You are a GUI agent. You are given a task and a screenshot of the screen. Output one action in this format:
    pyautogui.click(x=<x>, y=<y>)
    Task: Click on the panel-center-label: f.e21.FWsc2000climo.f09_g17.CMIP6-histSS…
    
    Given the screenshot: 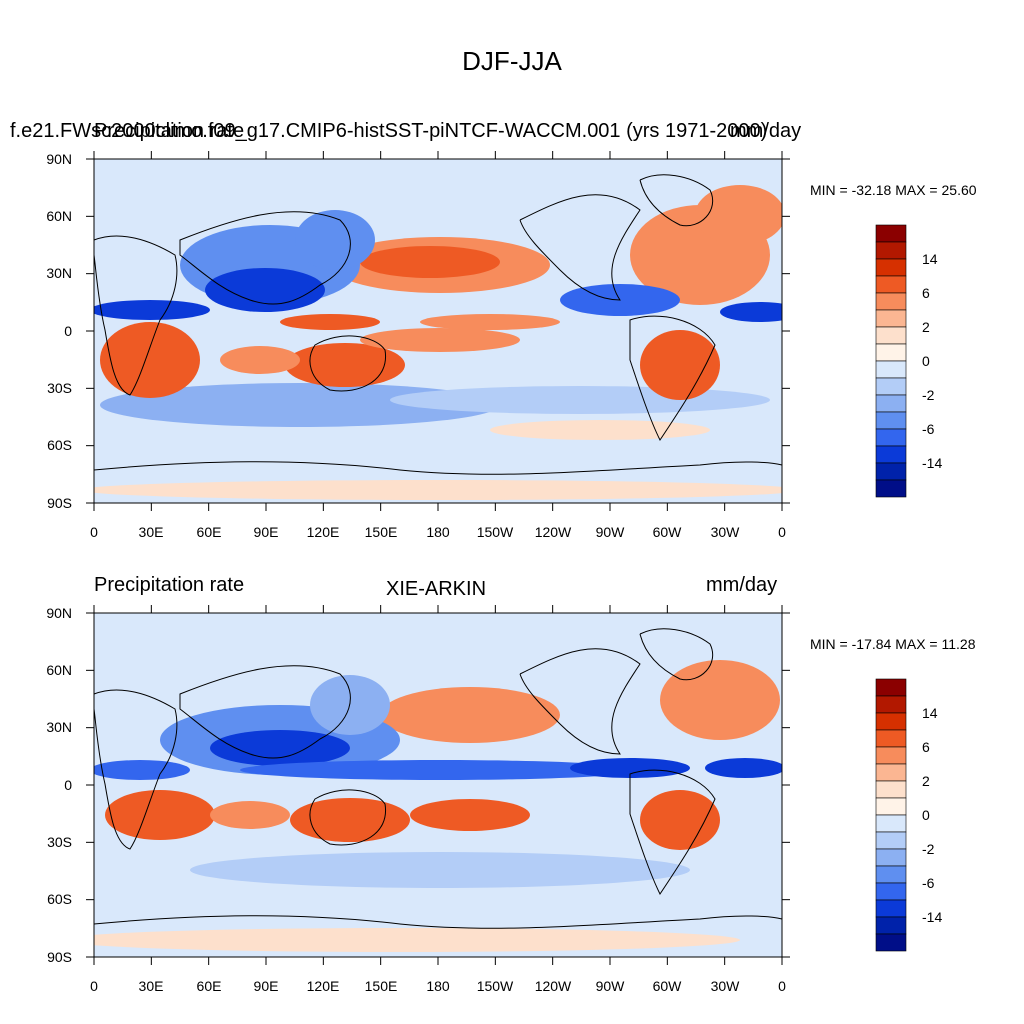 What is the action you would take?
    pyautogui.click(x=389, y=131)
    